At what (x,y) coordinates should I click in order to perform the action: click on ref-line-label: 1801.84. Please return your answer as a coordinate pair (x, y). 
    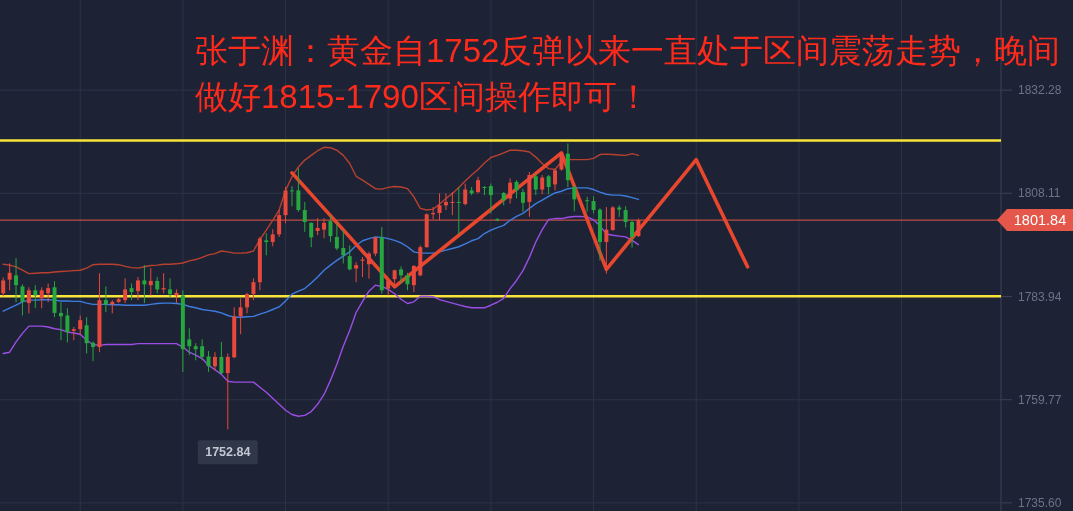
    Looking at the image, I should click on (1040, 220).